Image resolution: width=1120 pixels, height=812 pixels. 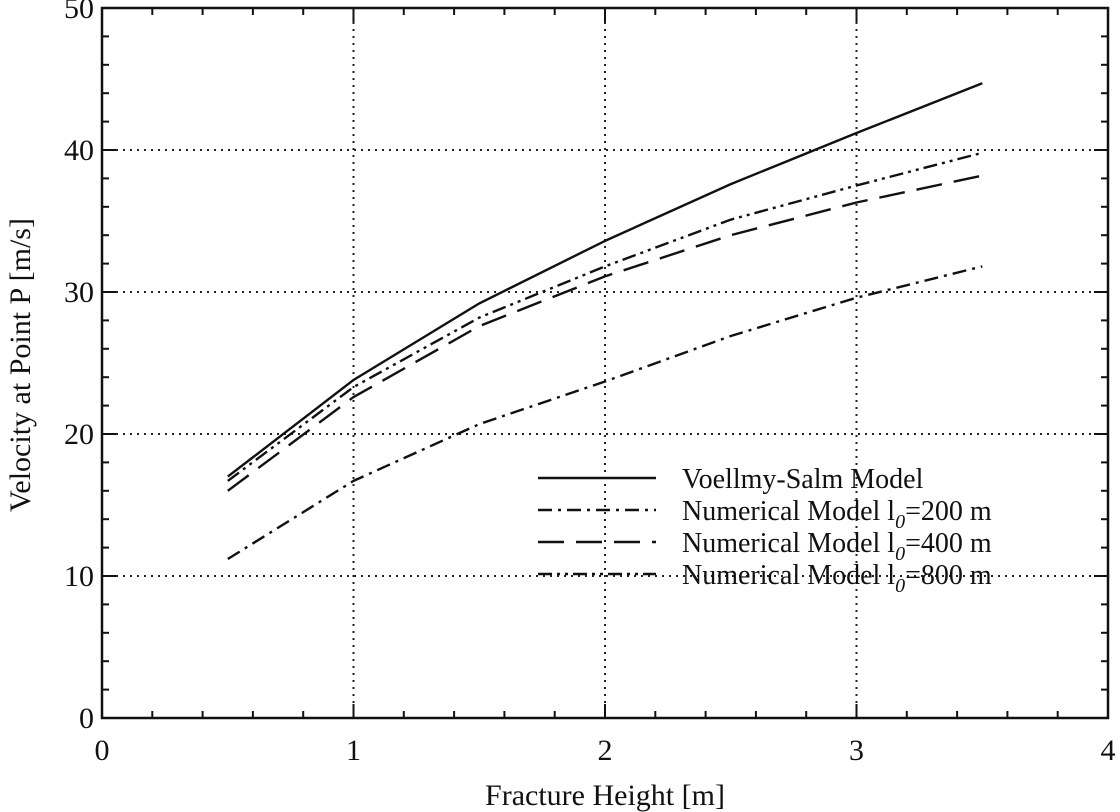 I want to click on legend-label: Numerical Model l0=200 m, so click(x=837, y=514).